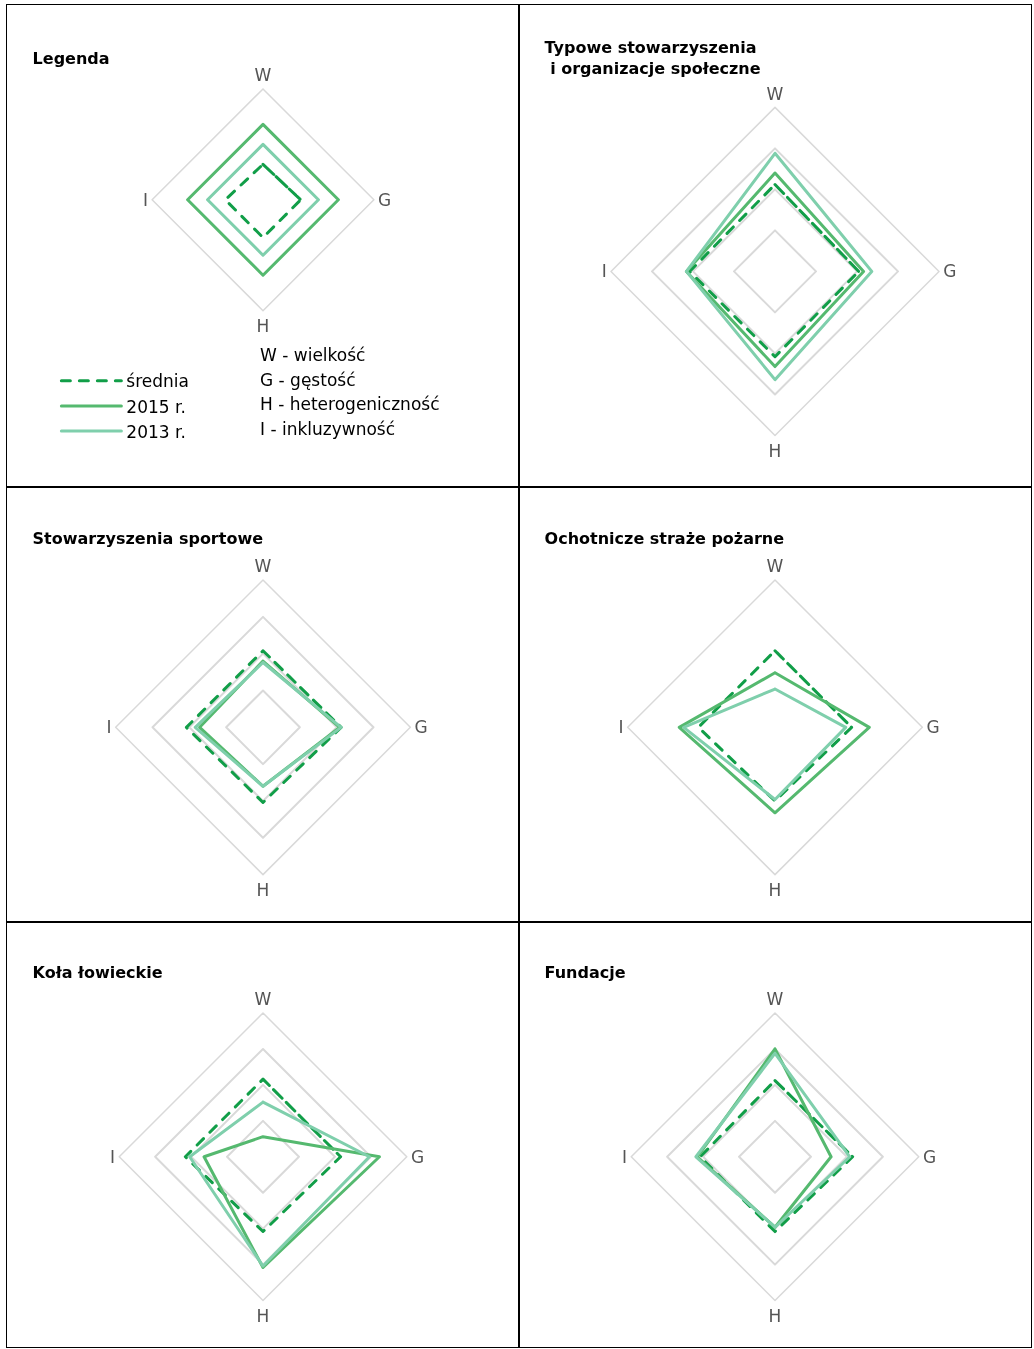  Describe the element at coordinates (148, 538) in the screenshot. I see `chart-title: Stowarzyszenia sportowe` at that location.